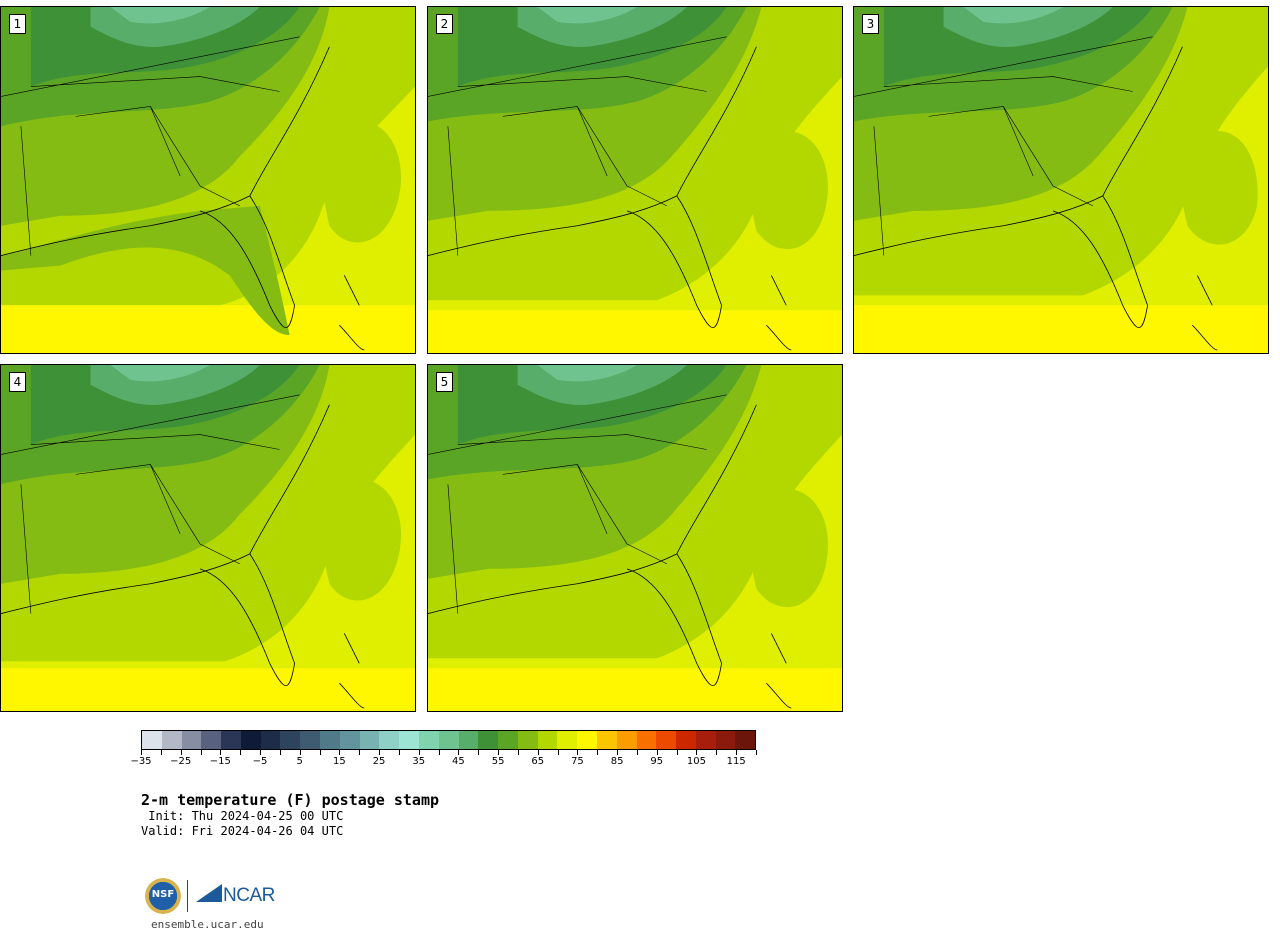 This screenshot has height=936, width=1280. I want to click on colorbar-tick-label: −25, so click(181, 761).